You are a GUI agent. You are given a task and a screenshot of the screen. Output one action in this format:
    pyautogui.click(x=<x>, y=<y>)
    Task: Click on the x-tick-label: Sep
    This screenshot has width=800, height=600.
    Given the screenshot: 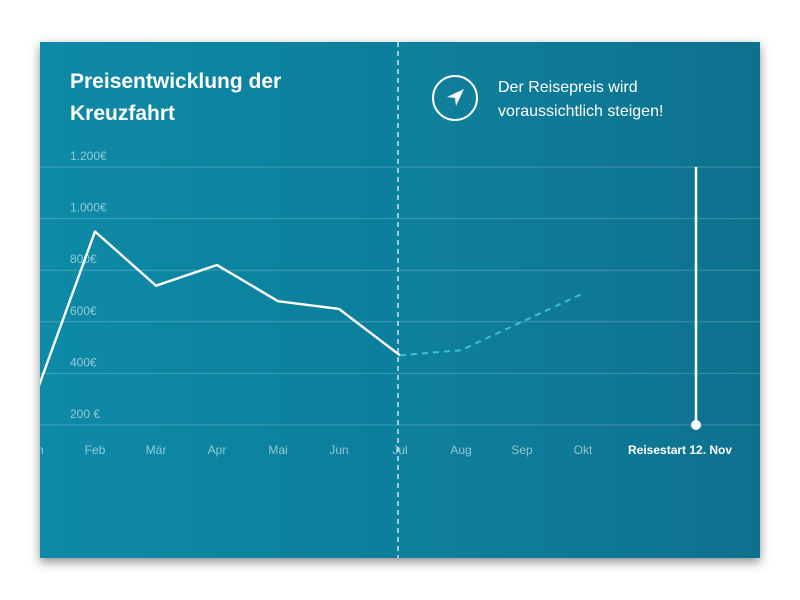 What is the action you would take?
    pyautogui.click(x=522, y=450)
    